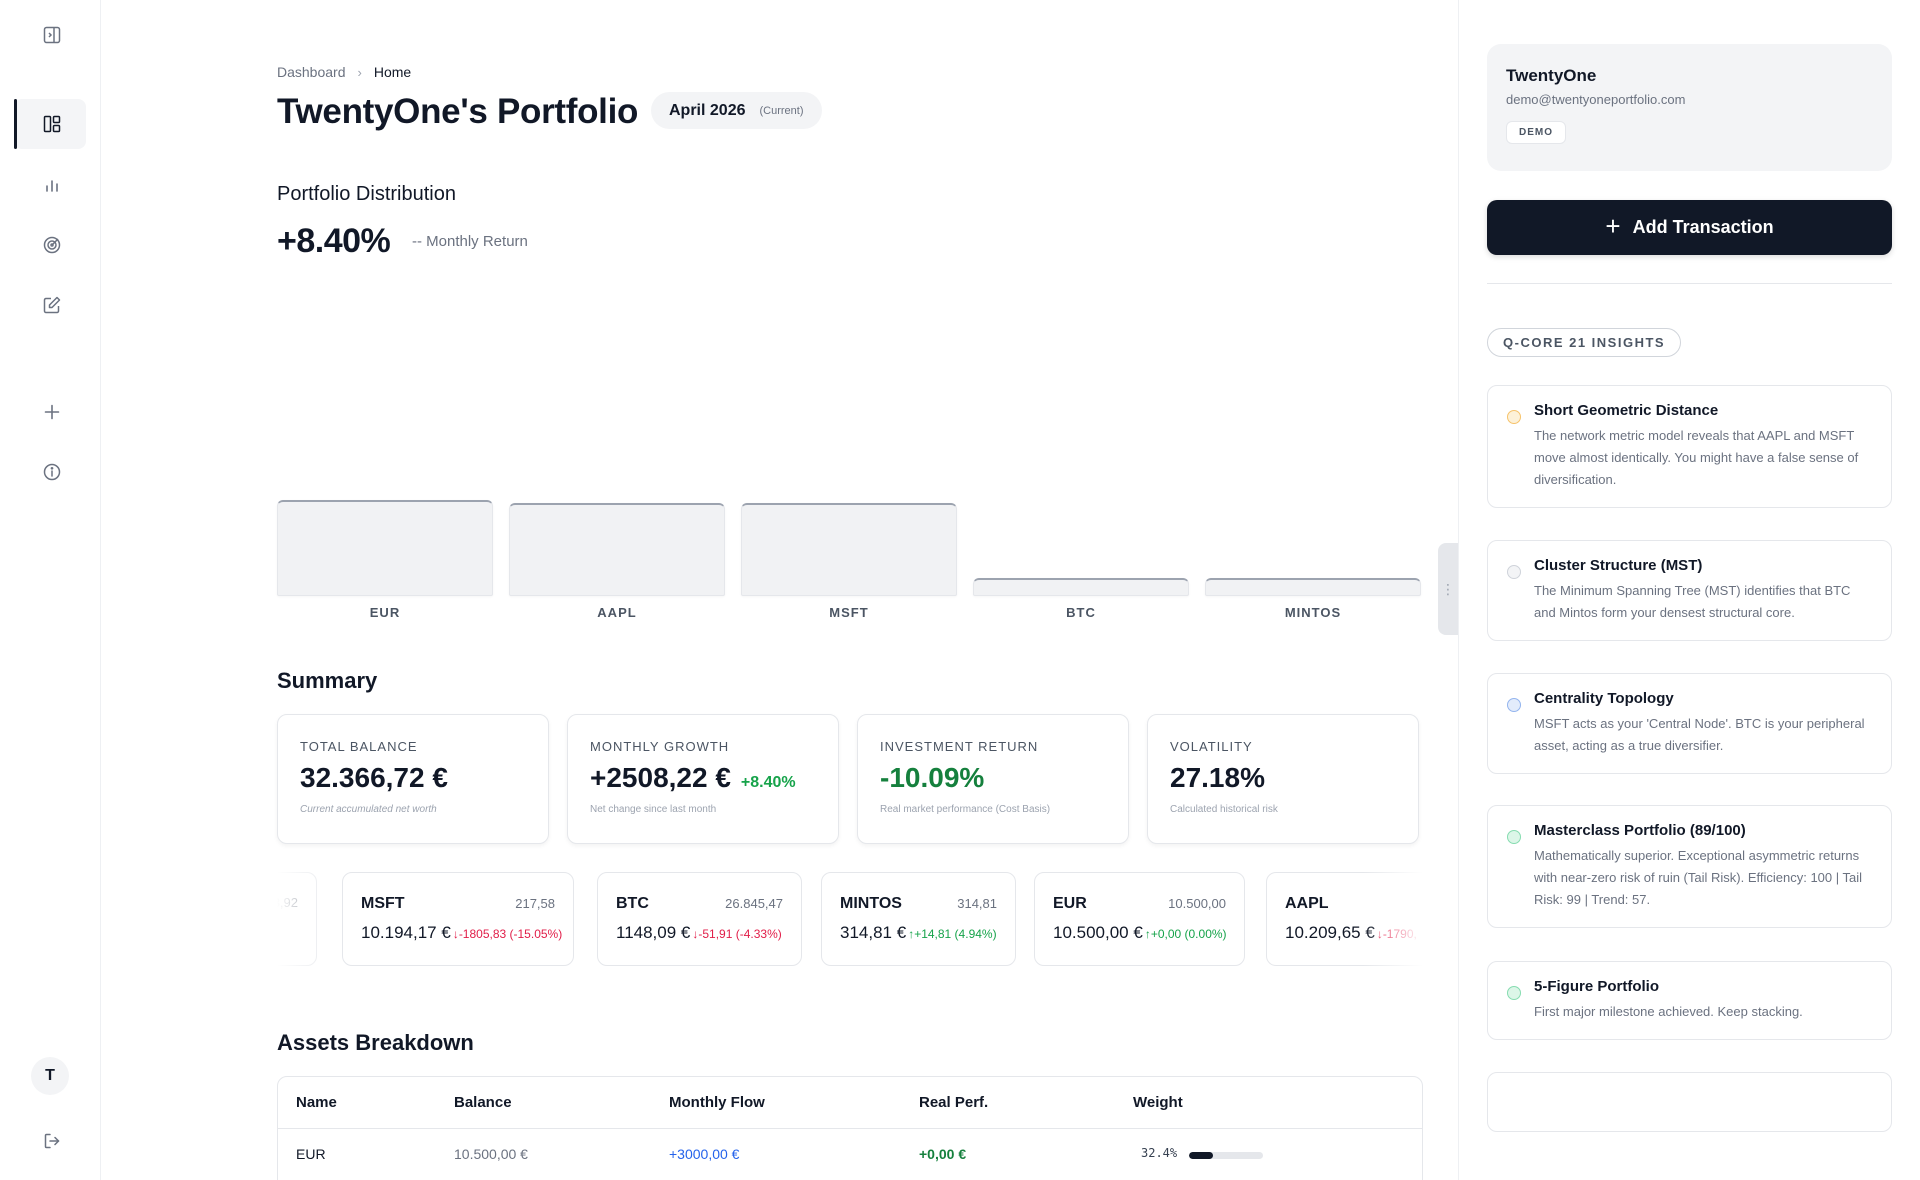 The height and width of the screenshot is (1180, 1920). What do you see at coordinates (871, 903) in the screenshot?
I see `ticker-symbol: MINTOS` at bounding box center [871, 903].